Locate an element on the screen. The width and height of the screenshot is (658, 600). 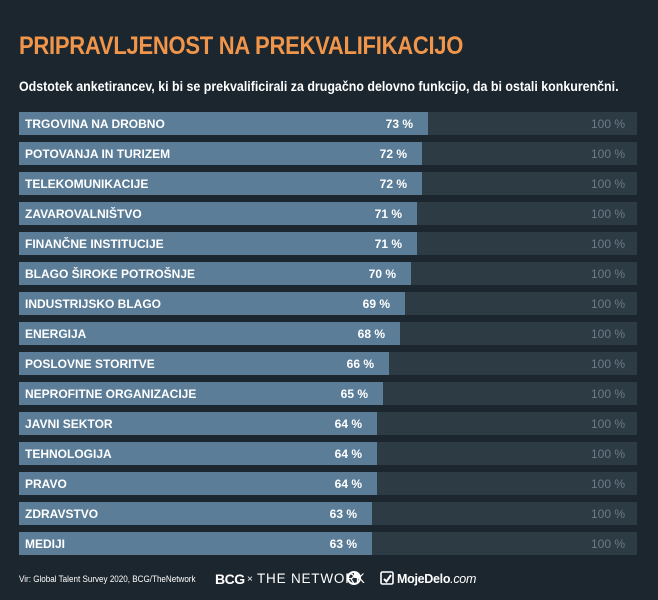
category-label: ENERGIJA is located at coordinates (56, 334).